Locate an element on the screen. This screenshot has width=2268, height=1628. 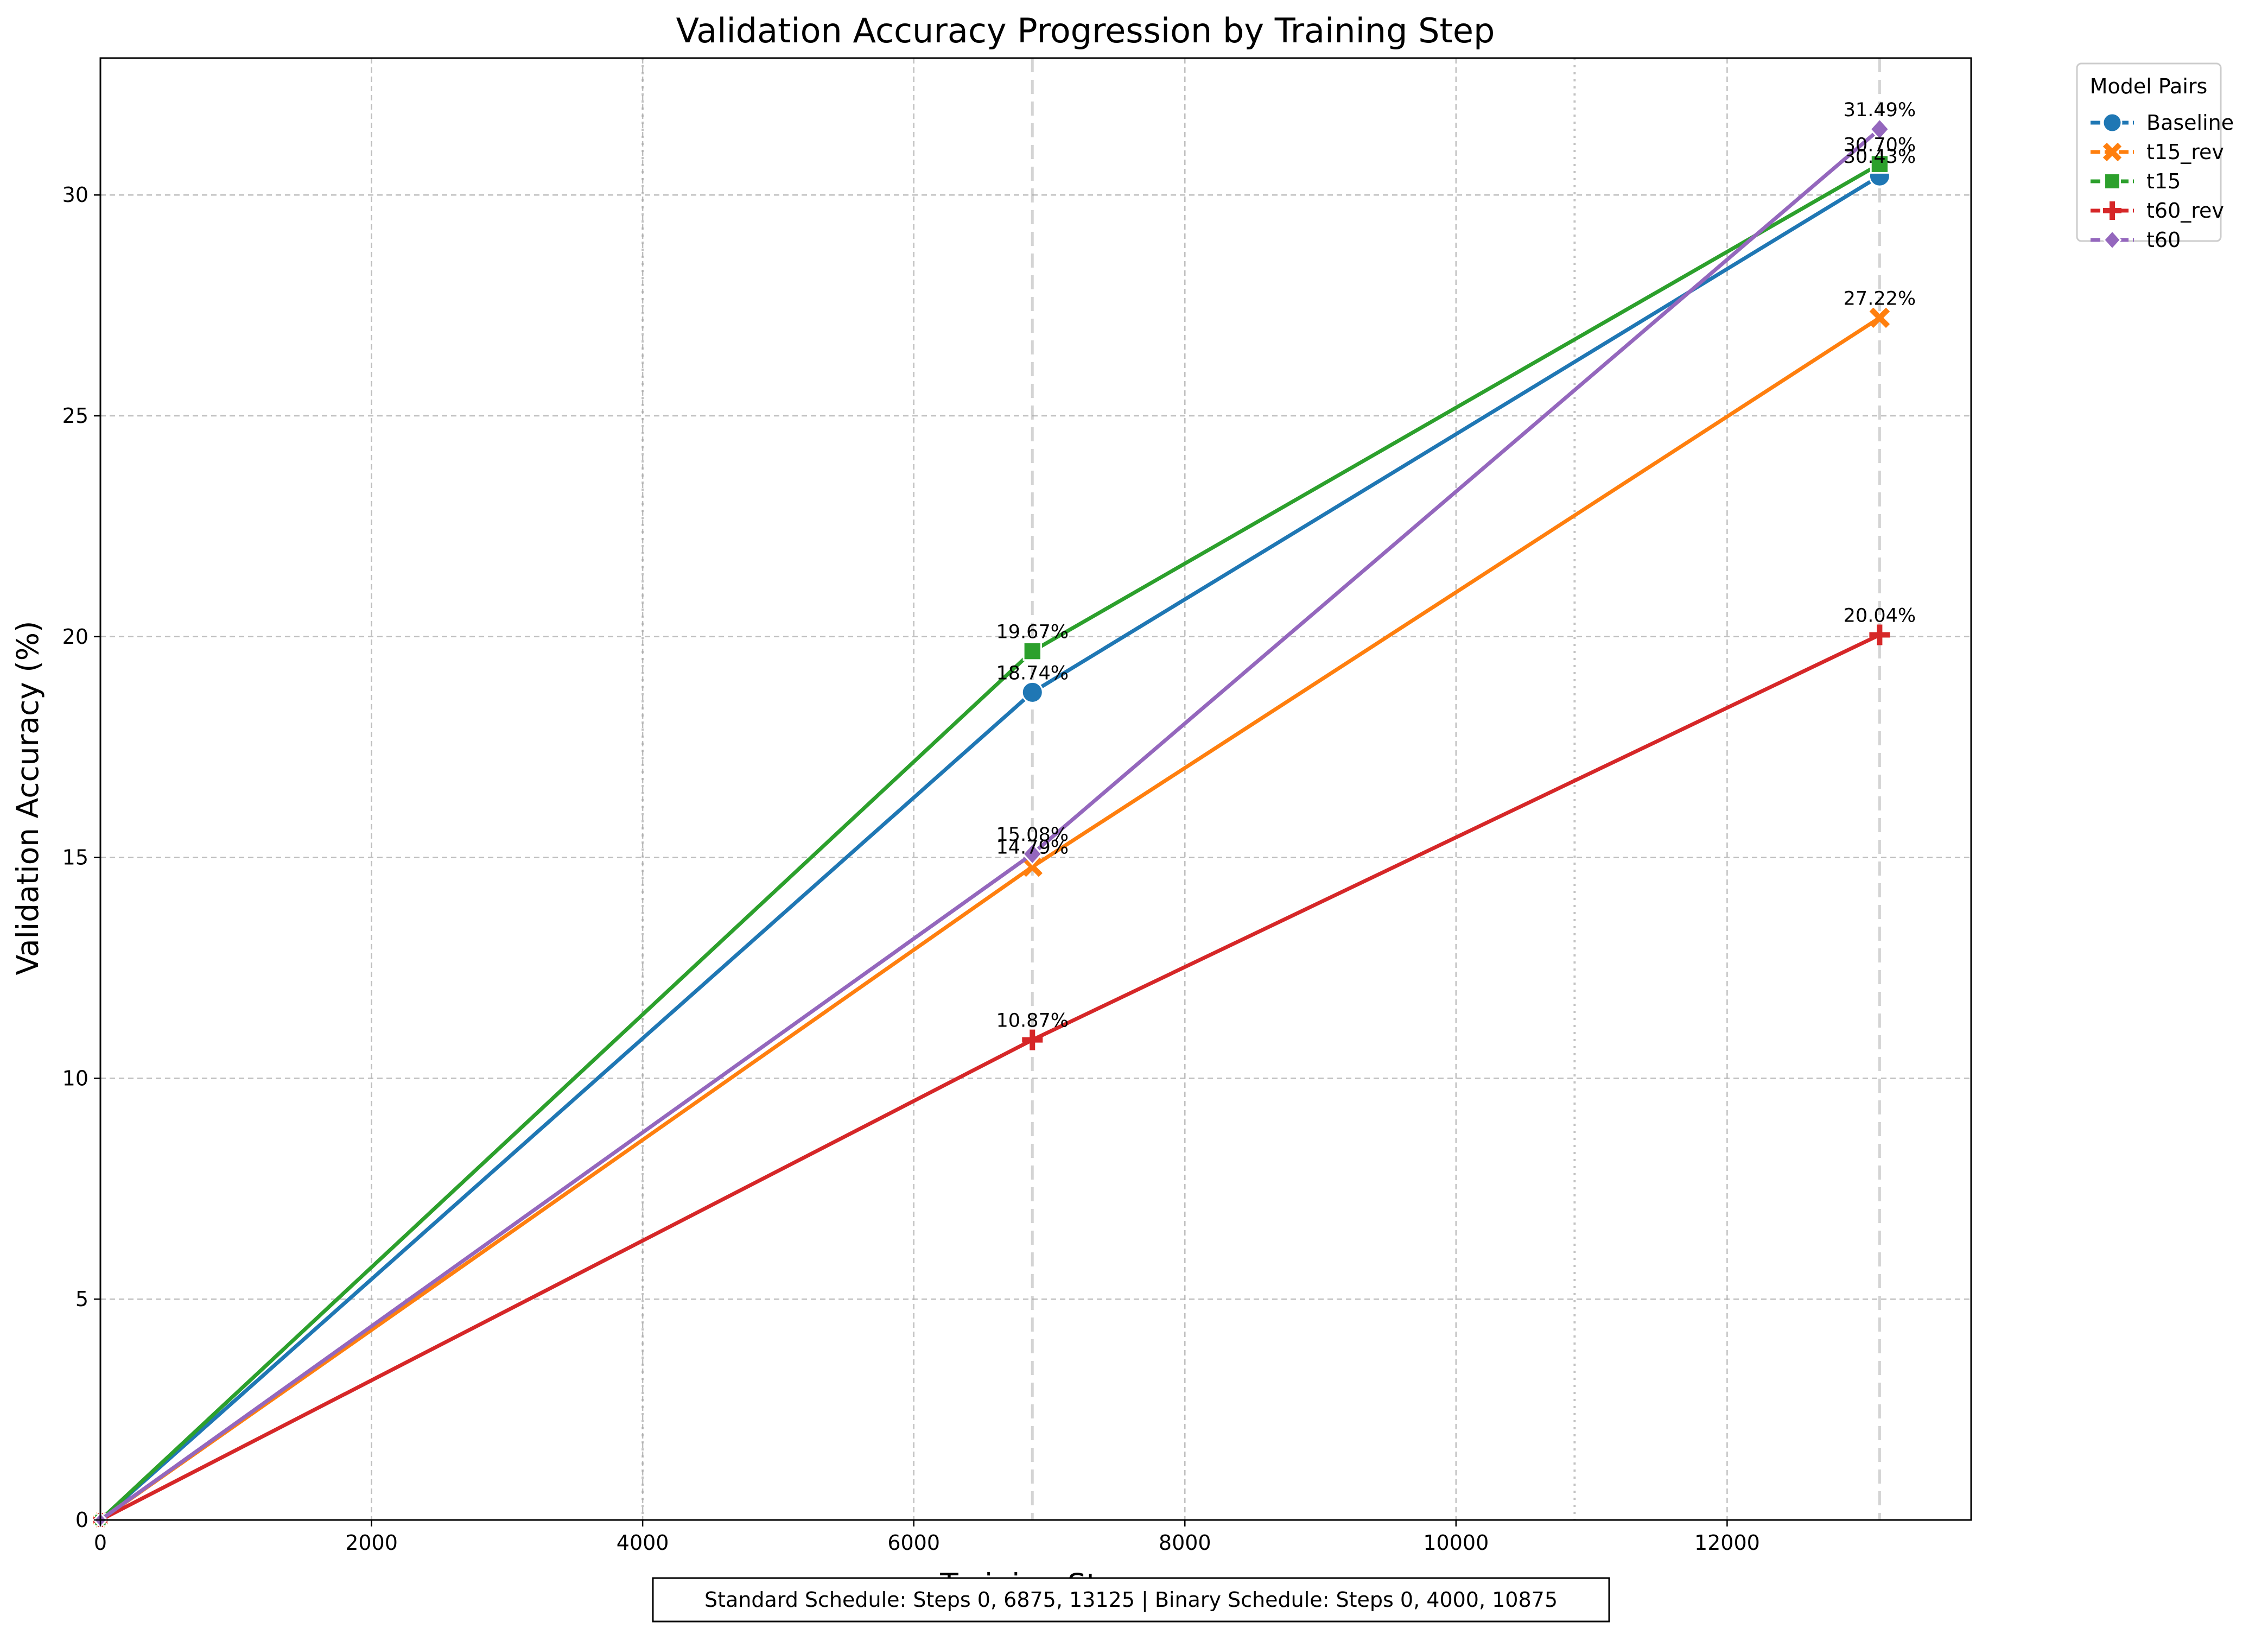
legend-title: Model Pairs is located at coordinates (2149, 86).